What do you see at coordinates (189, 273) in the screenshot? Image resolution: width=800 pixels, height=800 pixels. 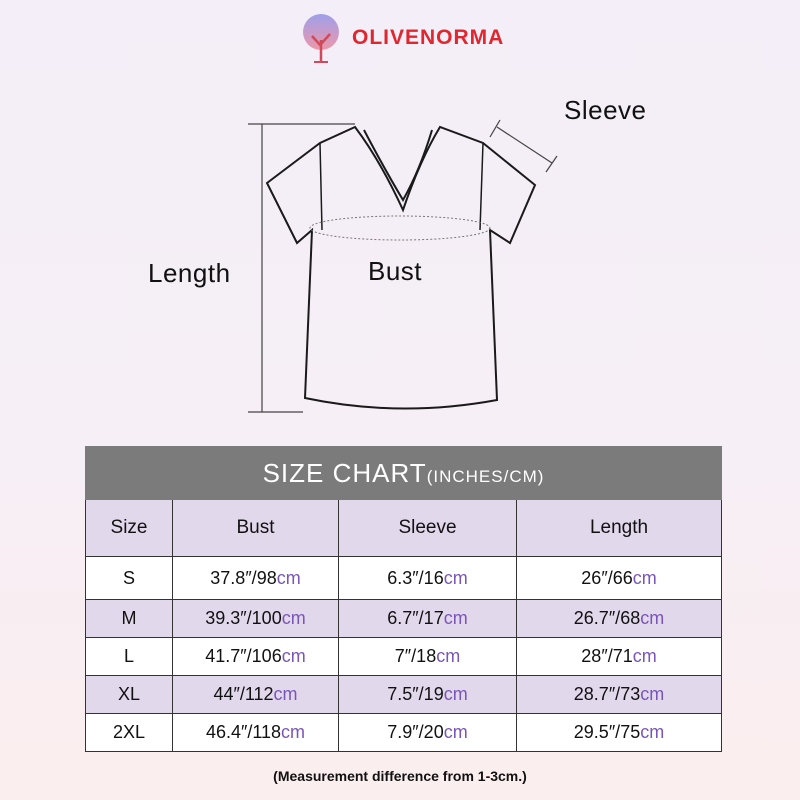 I see `length-label: Length` at bounding box center [189, 273].